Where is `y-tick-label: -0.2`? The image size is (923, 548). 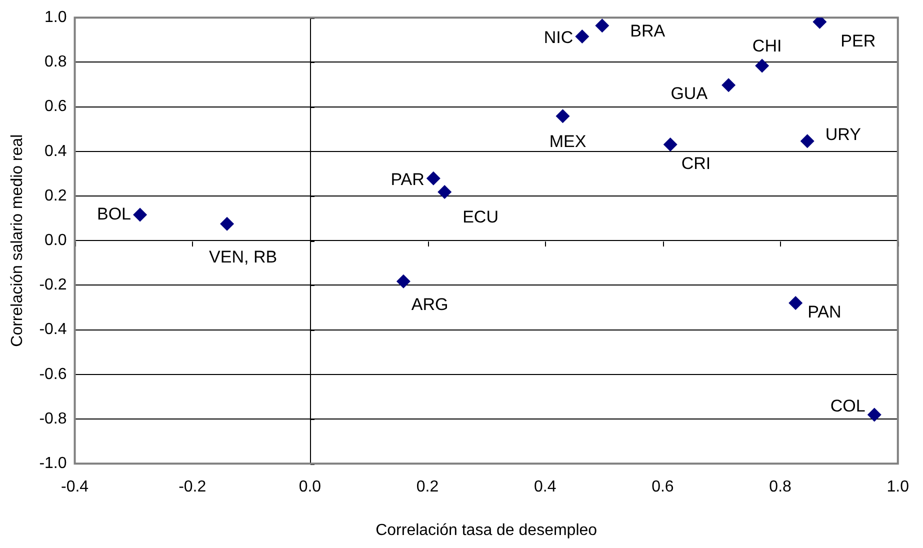 y-tick-label: -0.2 is located at coordinates (53, 285).